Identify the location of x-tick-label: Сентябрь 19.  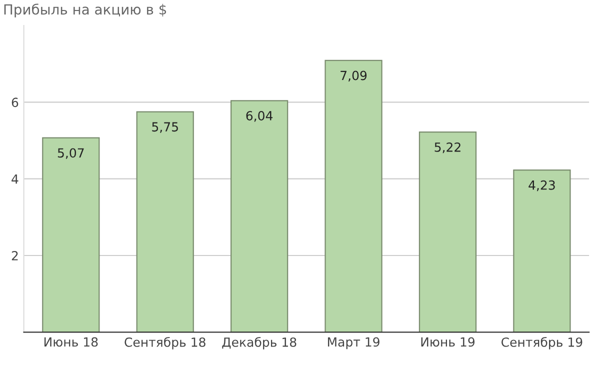
(542, 343).